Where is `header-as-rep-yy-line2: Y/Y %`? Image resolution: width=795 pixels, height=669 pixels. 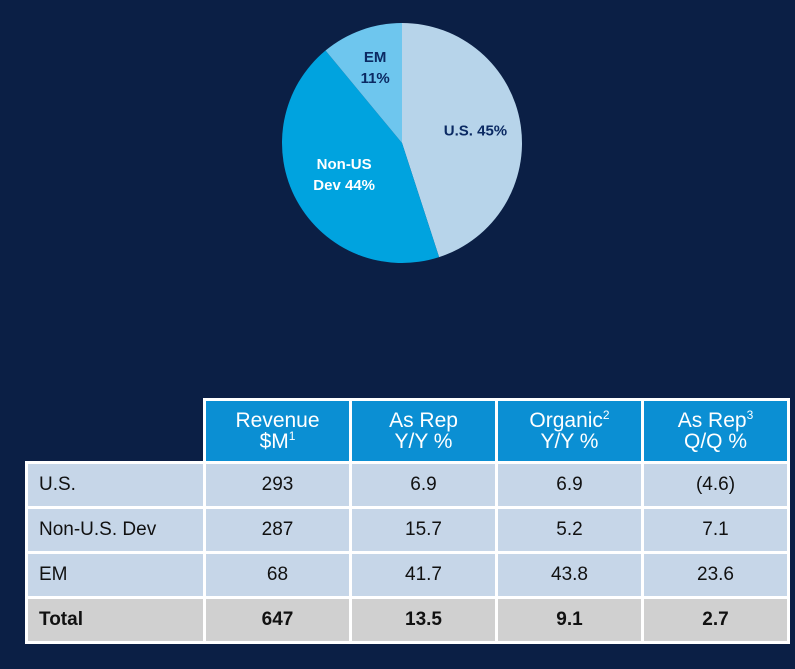 header-as-rep-yy-line2: Y/Y % is located at coordinates (423, 441).